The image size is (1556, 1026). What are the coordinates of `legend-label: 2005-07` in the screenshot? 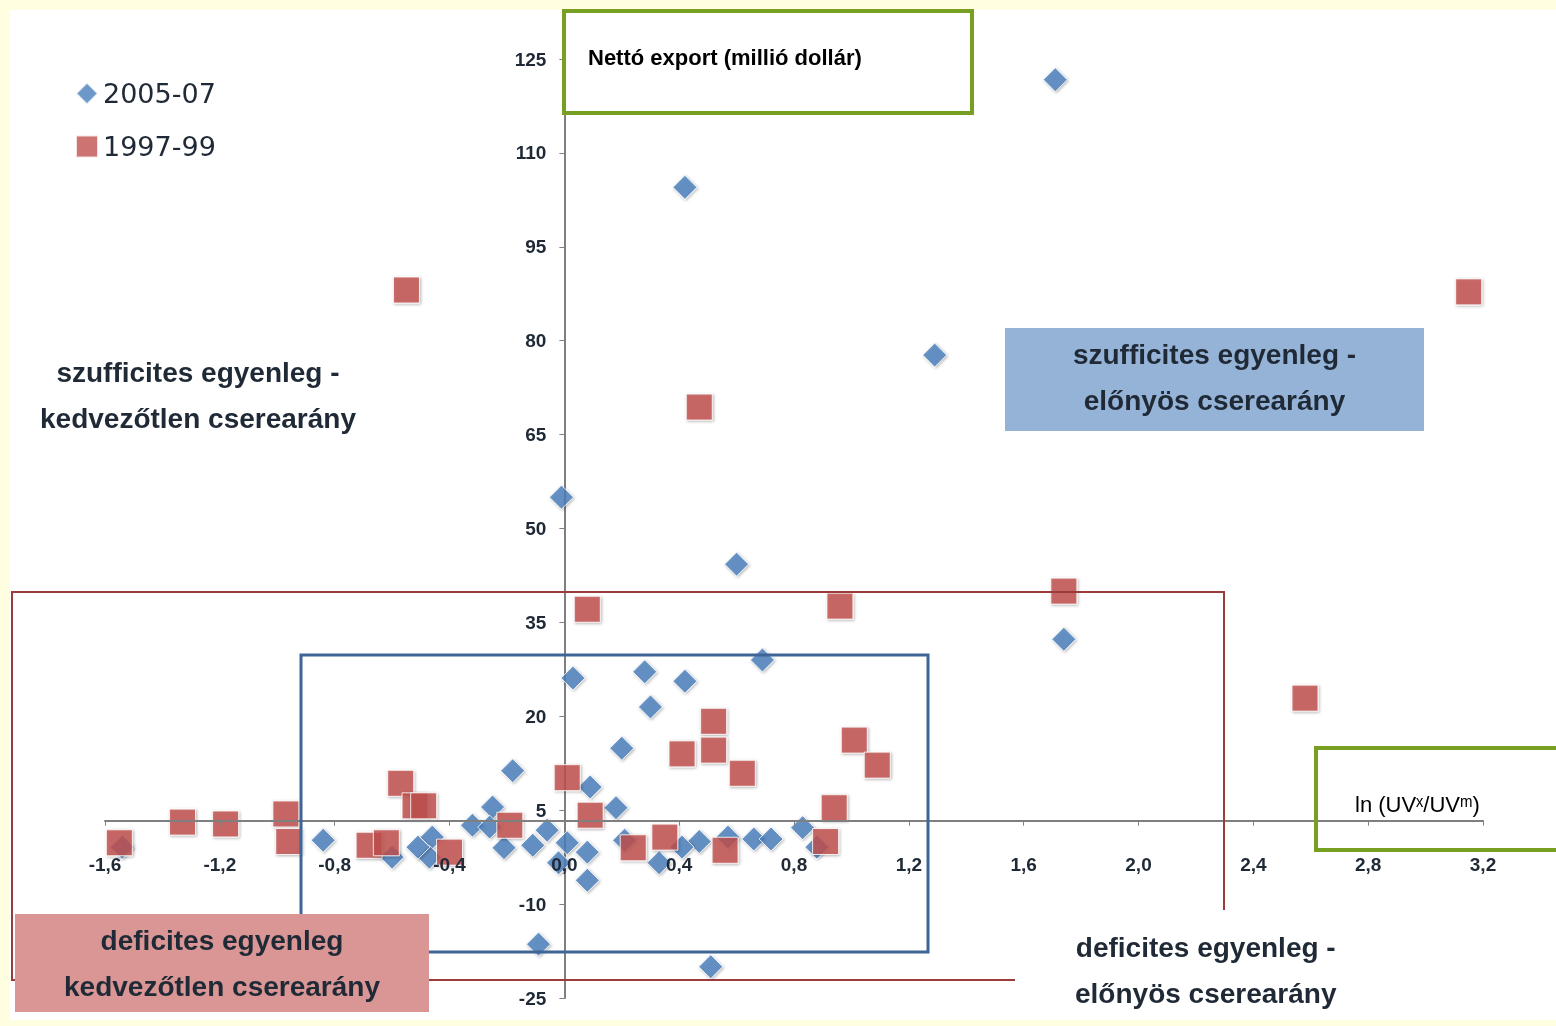 It's located at (159, 93).